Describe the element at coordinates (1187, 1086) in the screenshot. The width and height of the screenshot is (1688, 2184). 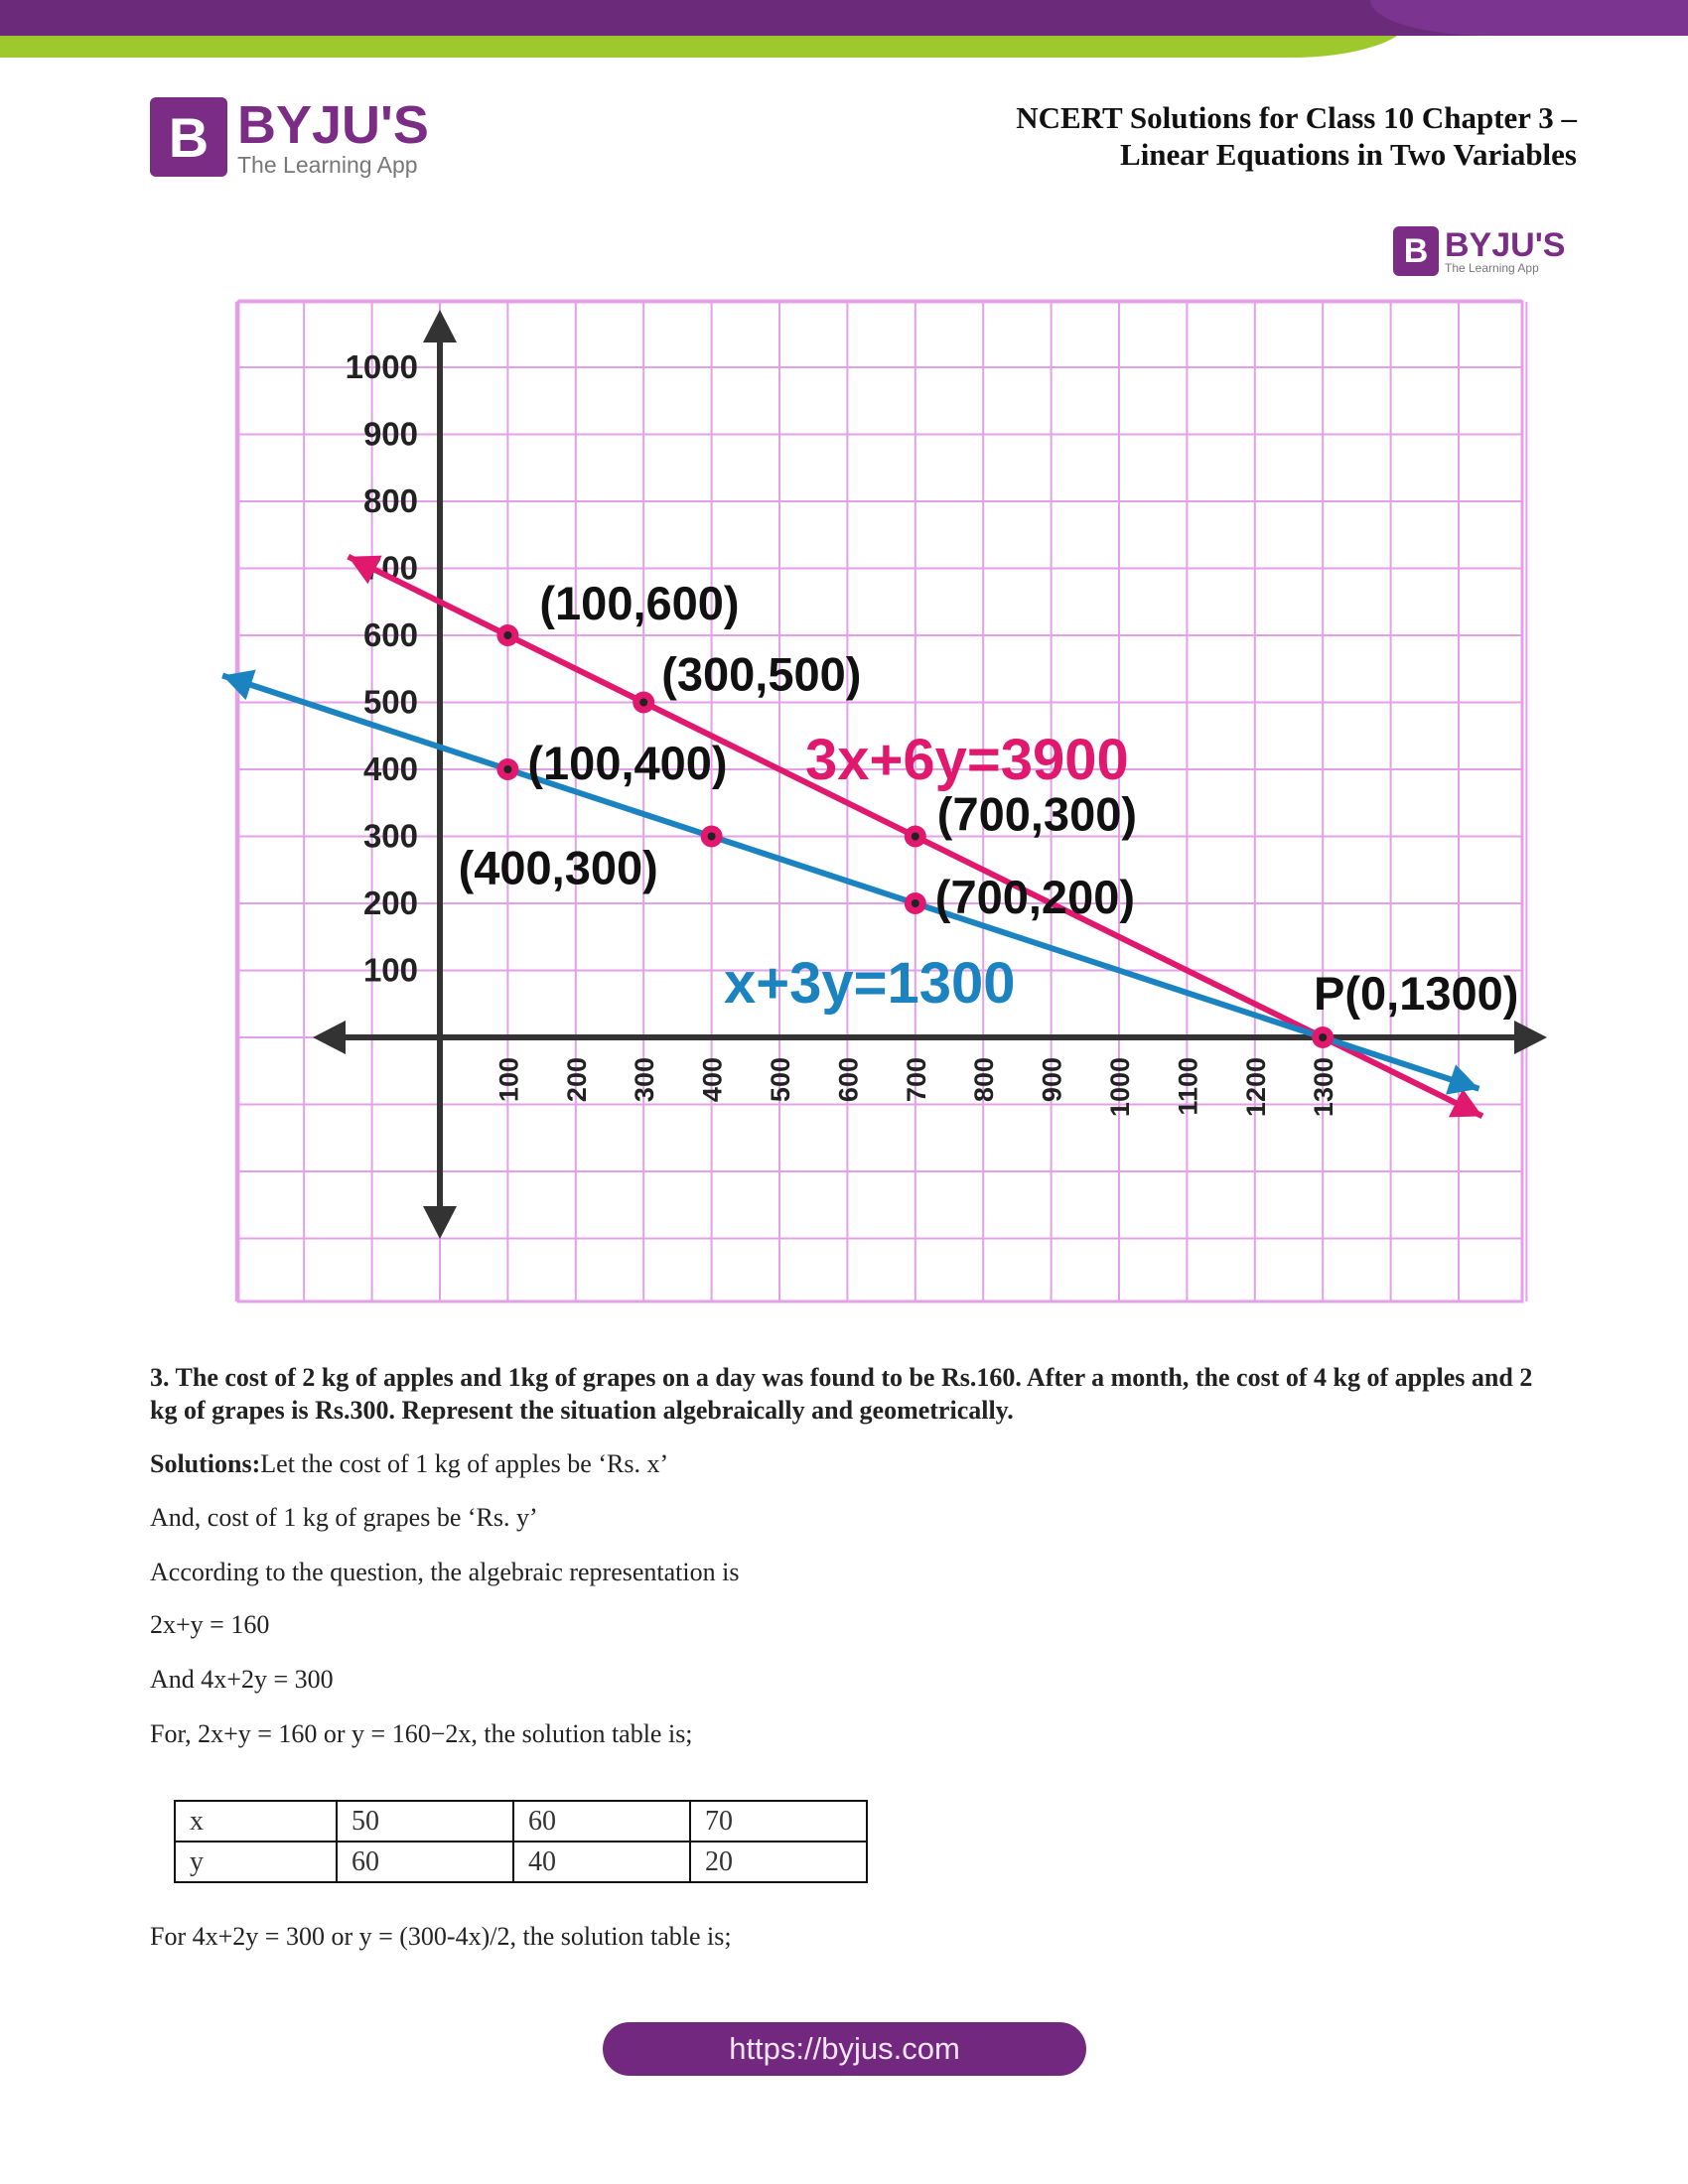
I see `x-tick-label: 1100` at that location.